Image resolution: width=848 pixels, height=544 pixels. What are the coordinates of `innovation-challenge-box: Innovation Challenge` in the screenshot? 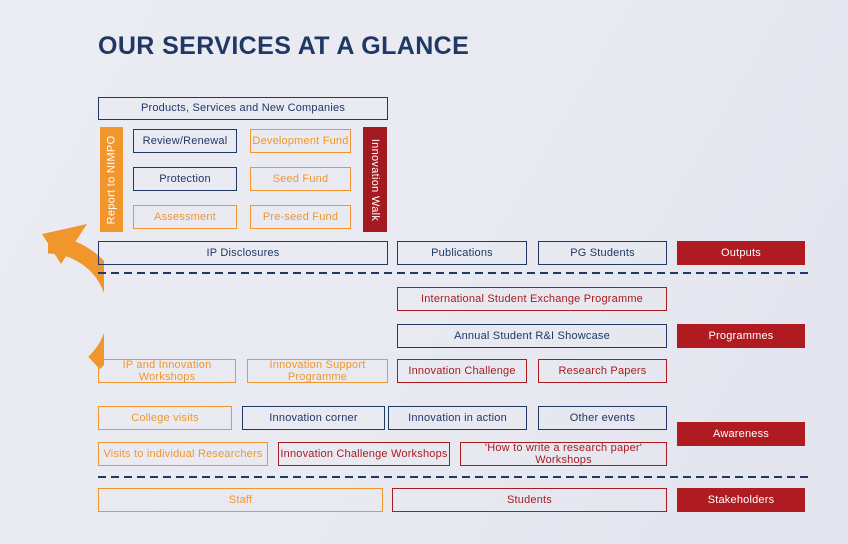 It's located at (462, 371).